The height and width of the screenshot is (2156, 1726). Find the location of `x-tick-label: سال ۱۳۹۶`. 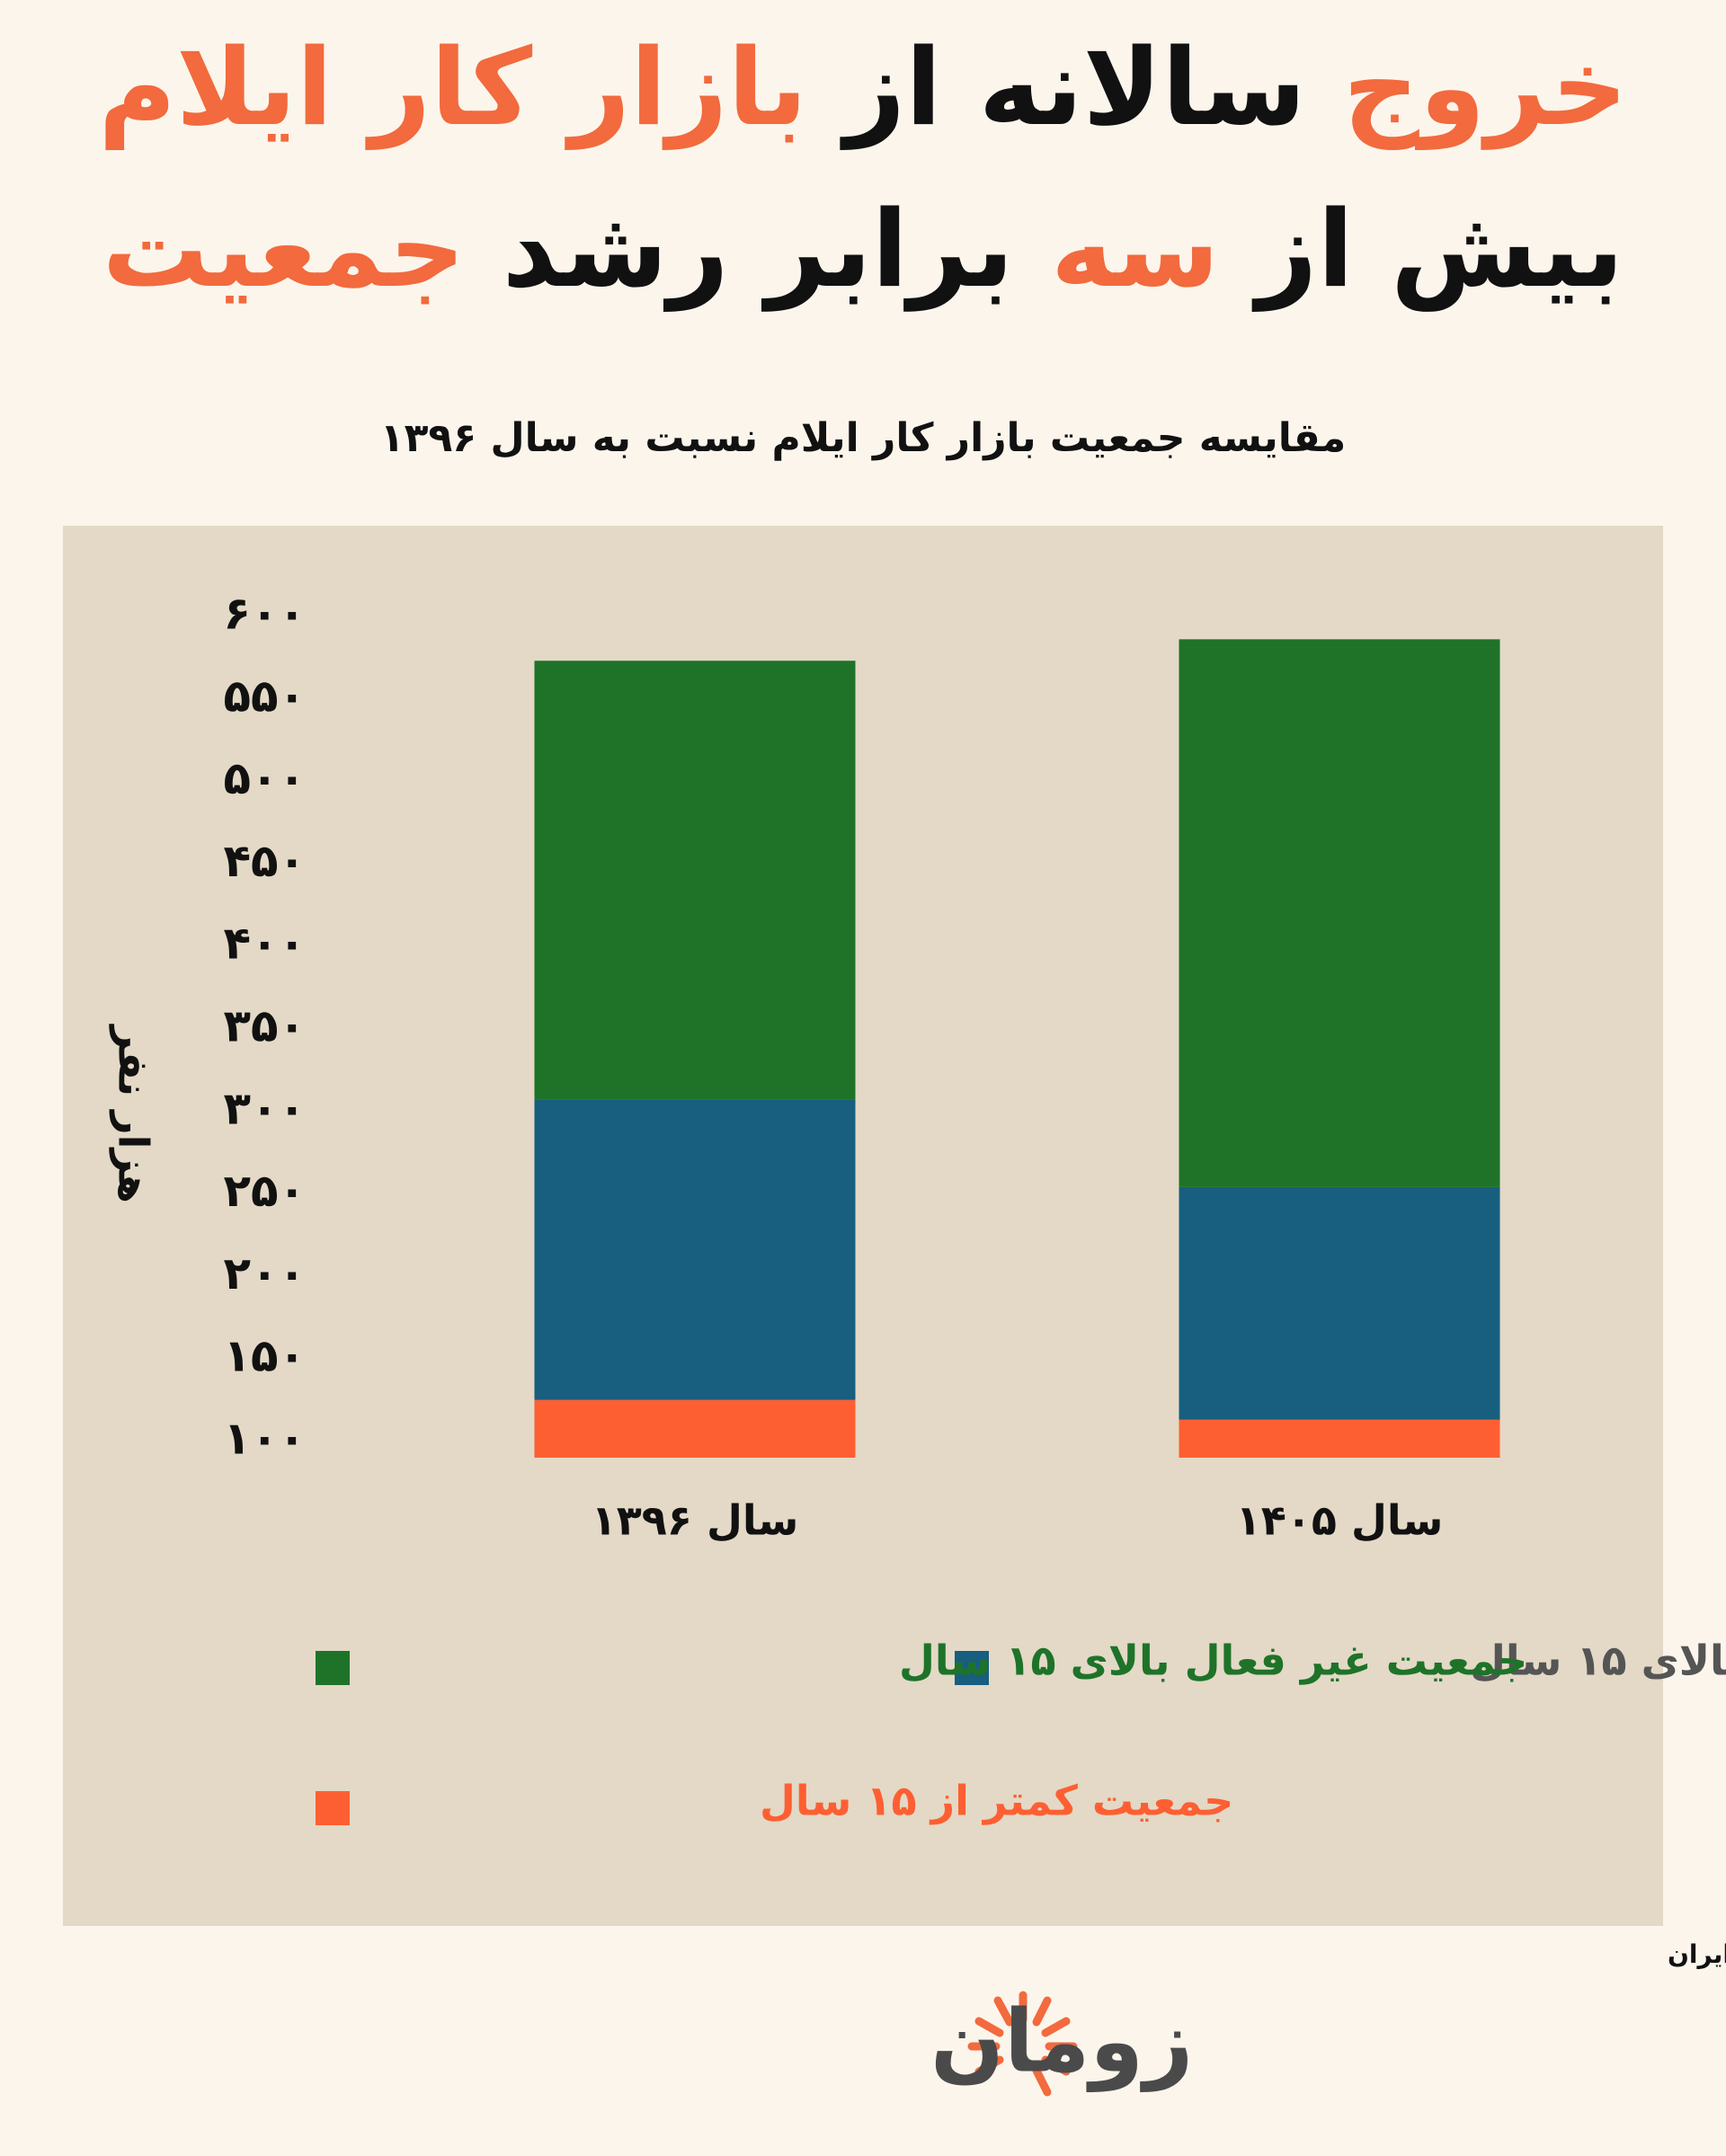

x-tick-label: سال ۱۳۹۶ is located at coordinates (695, 1520).